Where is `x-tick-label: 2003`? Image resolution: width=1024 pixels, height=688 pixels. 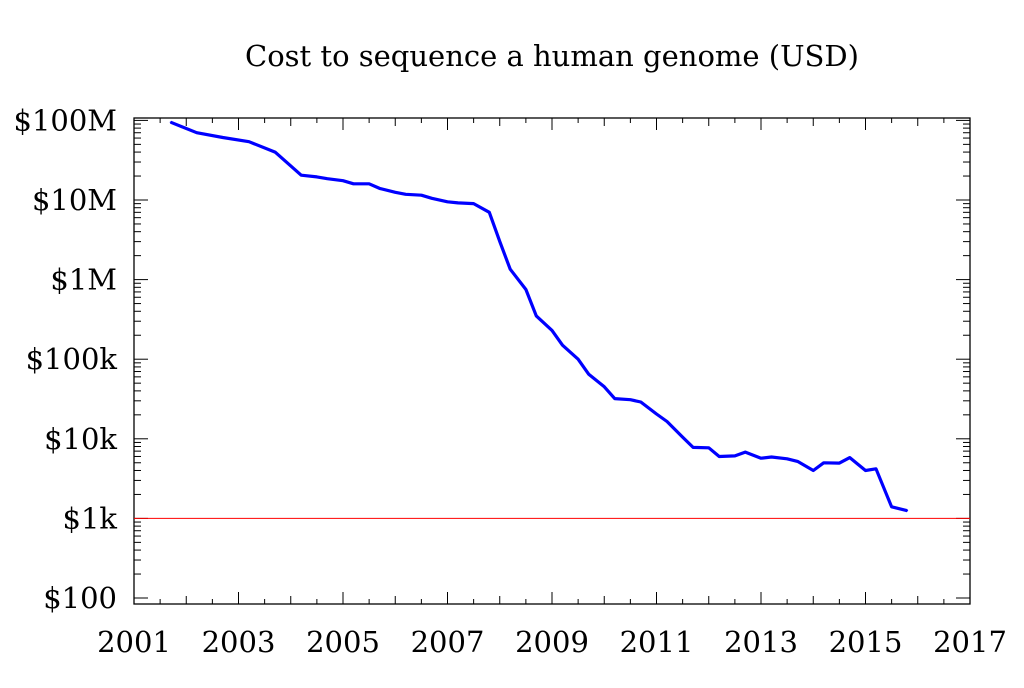 x-tick-label: 2003 is located at coordinates (239, 642).